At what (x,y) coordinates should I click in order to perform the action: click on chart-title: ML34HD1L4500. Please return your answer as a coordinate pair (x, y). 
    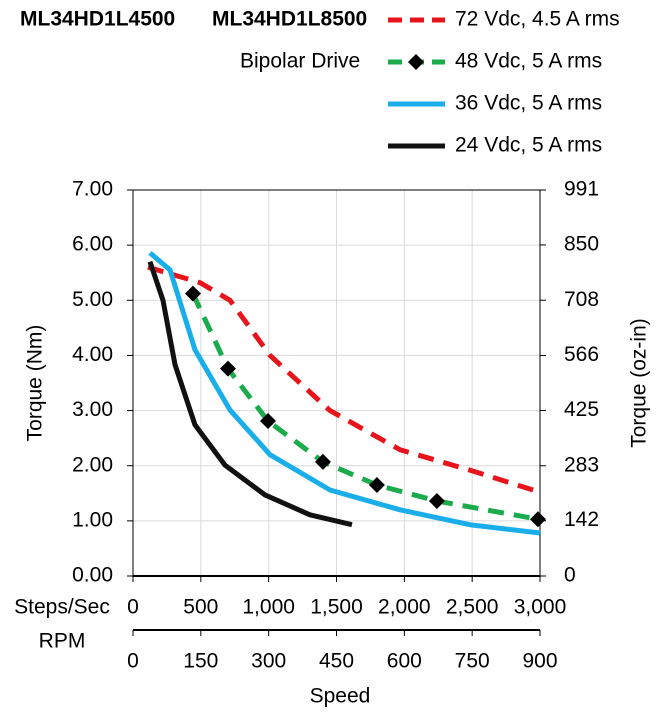
    Looking at the image, I should click on (97, 19).